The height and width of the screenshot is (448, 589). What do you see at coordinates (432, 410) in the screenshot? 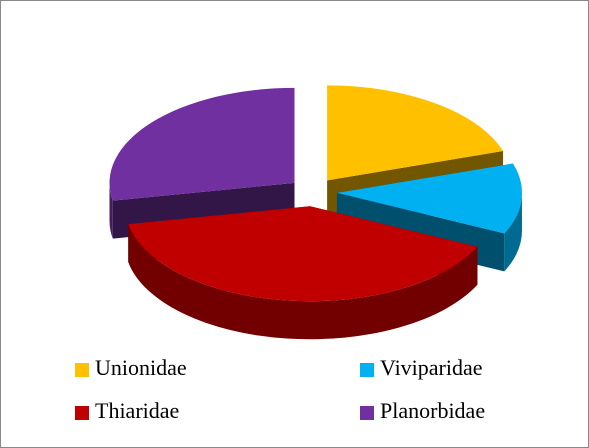
I see `legend-label: Planorbidae` at bounding box center [432, 410].